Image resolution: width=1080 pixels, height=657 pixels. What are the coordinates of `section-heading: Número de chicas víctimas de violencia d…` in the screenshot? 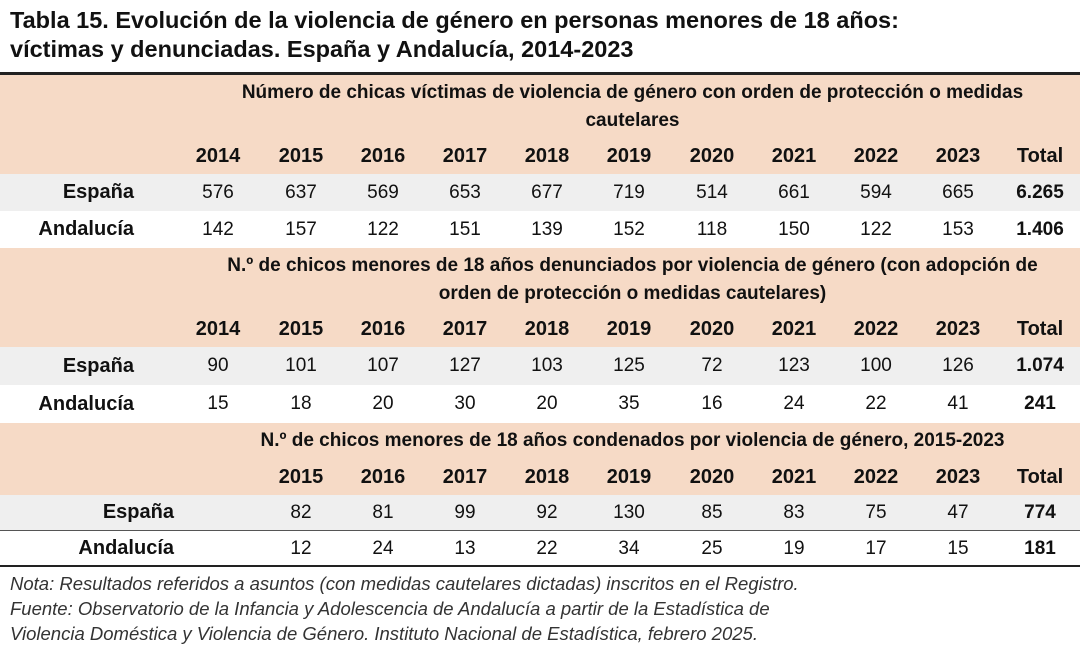 It's located at (632, 107).